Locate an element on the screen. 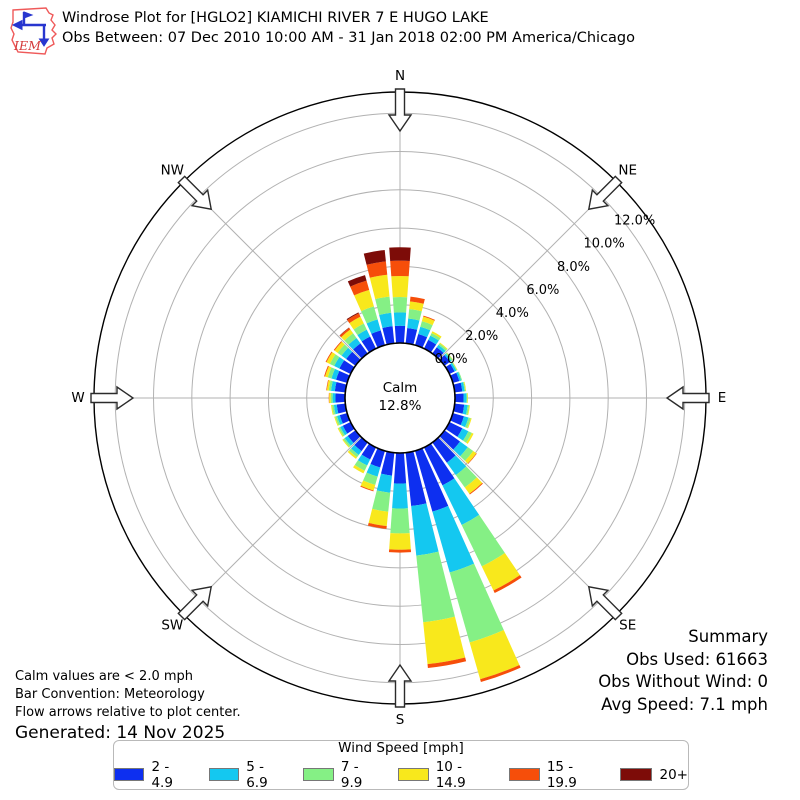 The width and height of the screenshot is (800, 800). compass-label-ne: NE is located at coordinates (627, 170).